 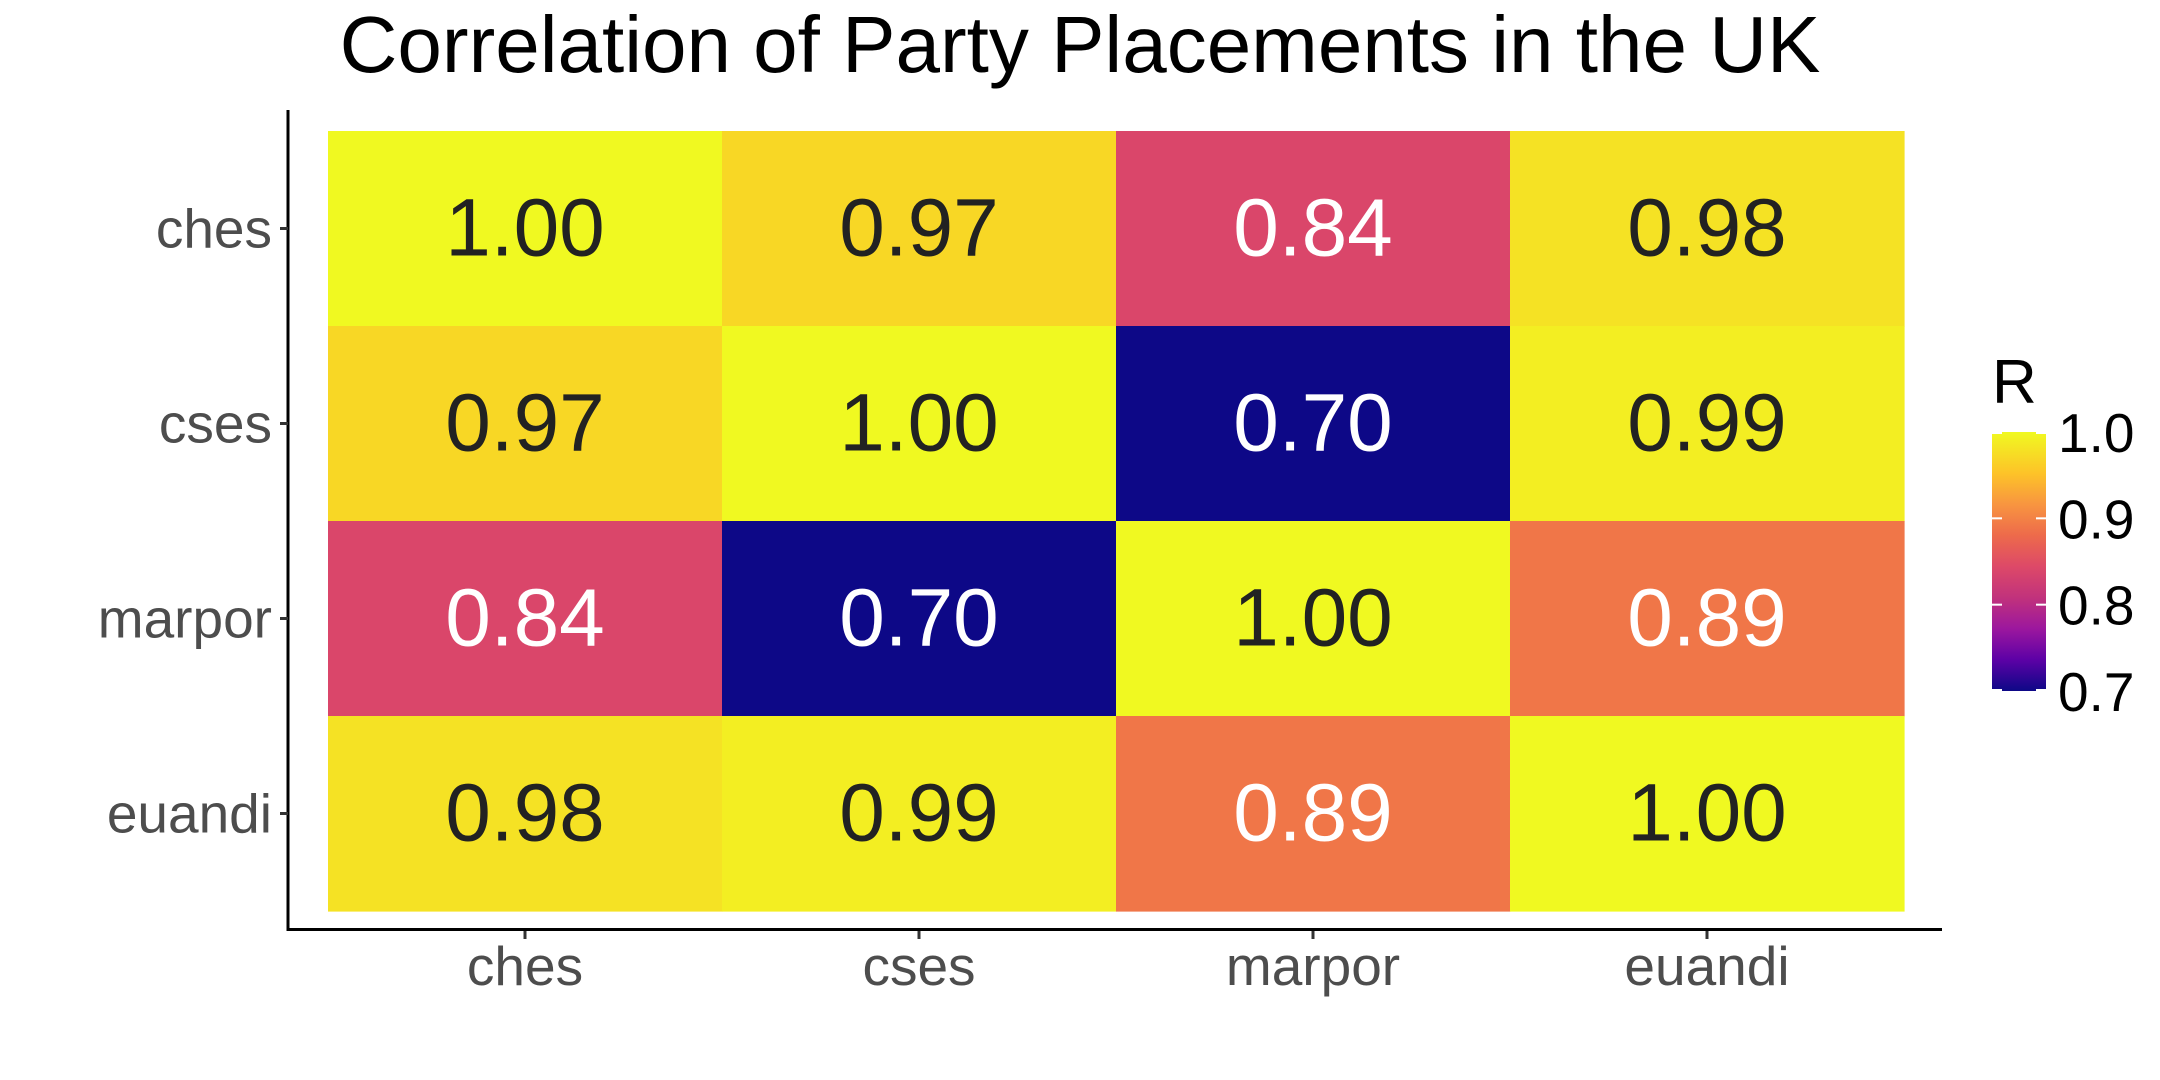 What do you see at coordinates (1313, 966) in the screenshot?
I see `x-tick-label: marpor` at bounding box center [1313, 966].